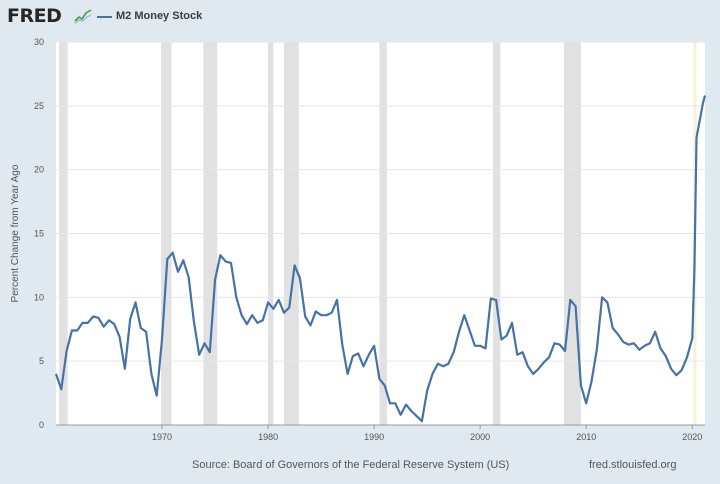  What do you see at coordinates (41, 361) in the screenshot?
I see `y-tick-label: 5` at bounding box center [41, 361].